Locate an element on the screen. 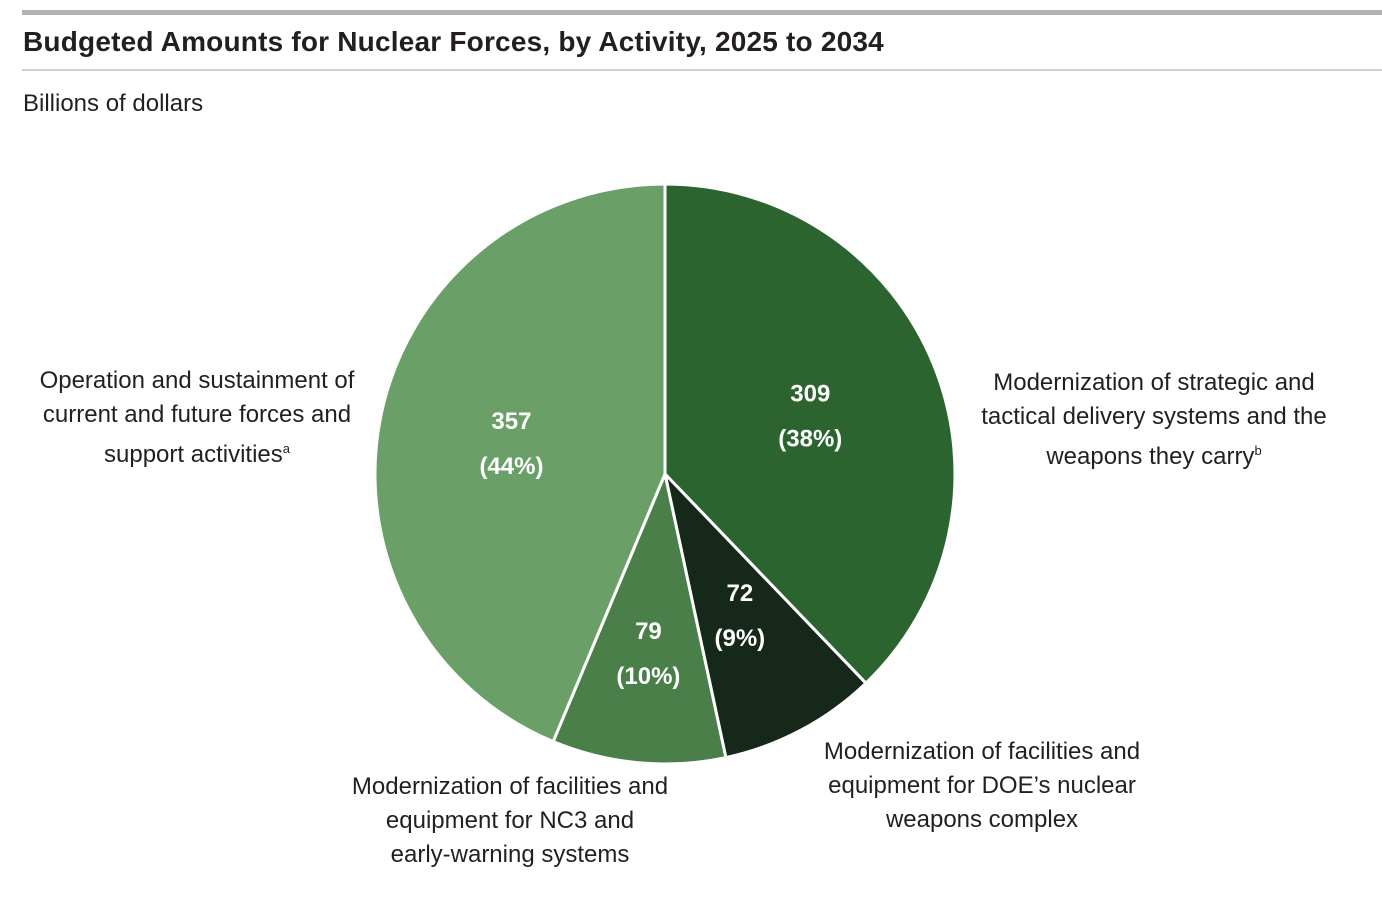  slice-value-label: 357 is located at coordinates (511, 421).